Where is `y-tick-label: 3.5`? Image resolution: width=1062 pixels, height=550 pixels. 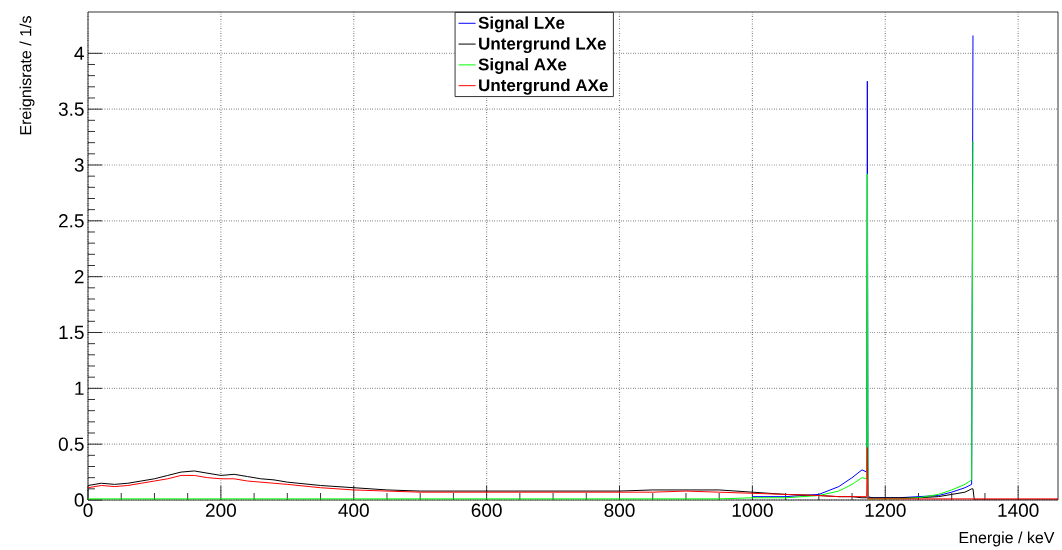 y-tick-label: 3.5 is located at coordinates (71, 109).